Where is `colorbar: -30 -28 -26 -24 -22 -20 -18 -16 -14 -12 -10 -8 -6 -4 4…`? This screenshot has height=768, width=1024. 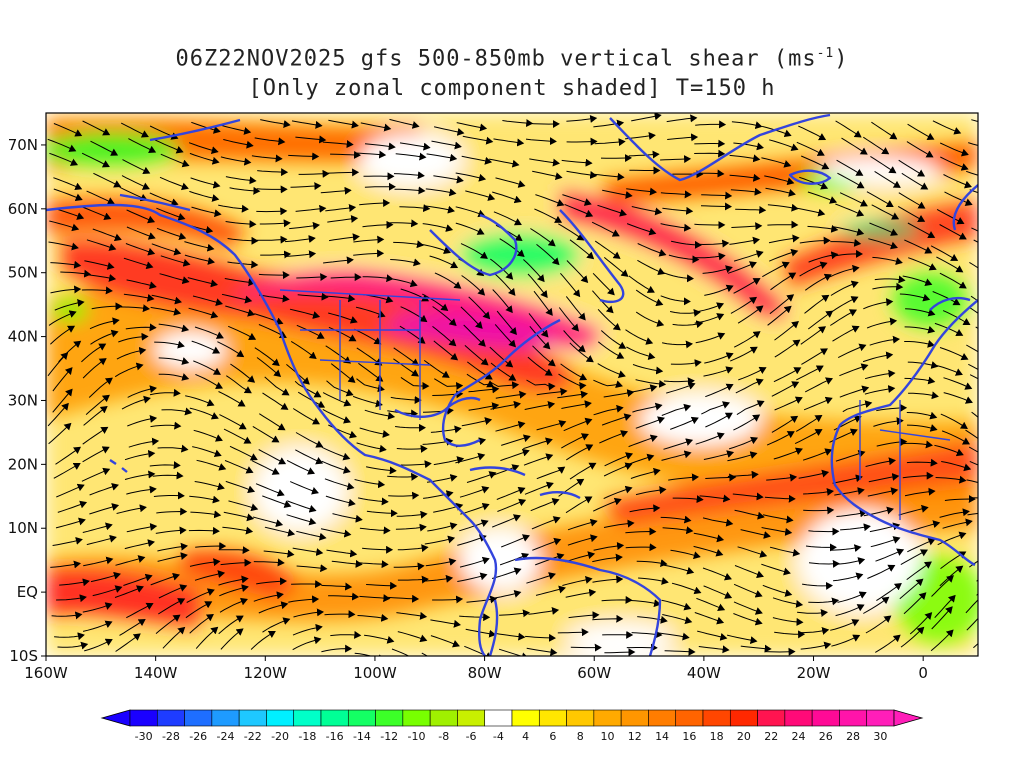
colorbar: -30 -28 -26 -24 -22 -20 -18 -16 -14 -12 -10 -8 -6 -4 4… is located at coordinates (512, 726).